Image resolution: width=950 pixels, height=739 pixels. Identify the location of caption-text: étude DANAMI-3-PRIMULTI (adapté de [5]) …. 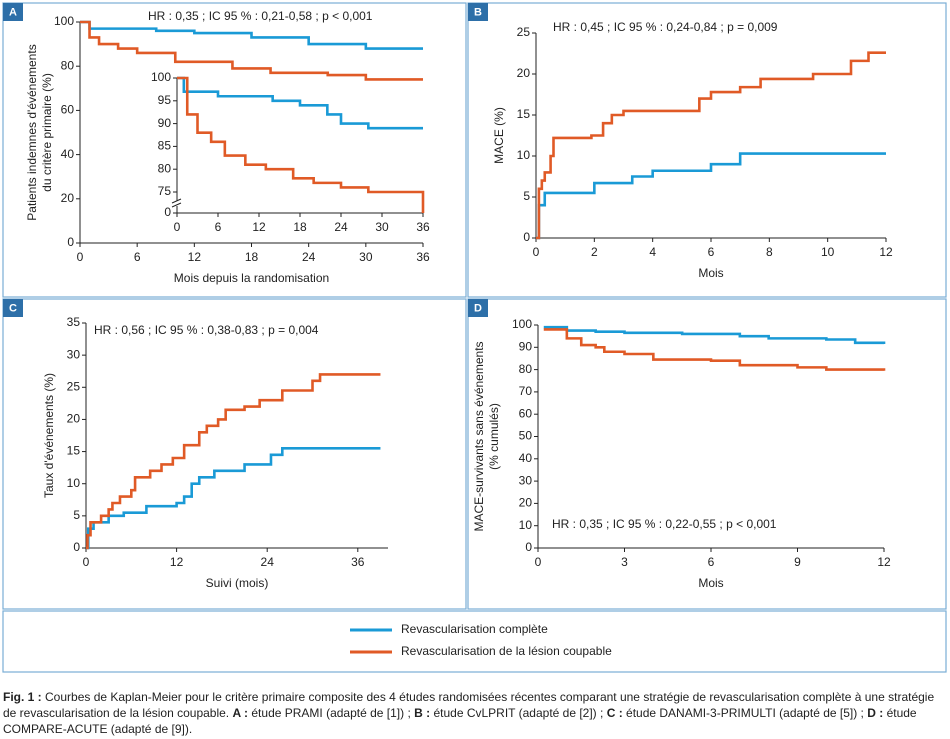
(745, 713).